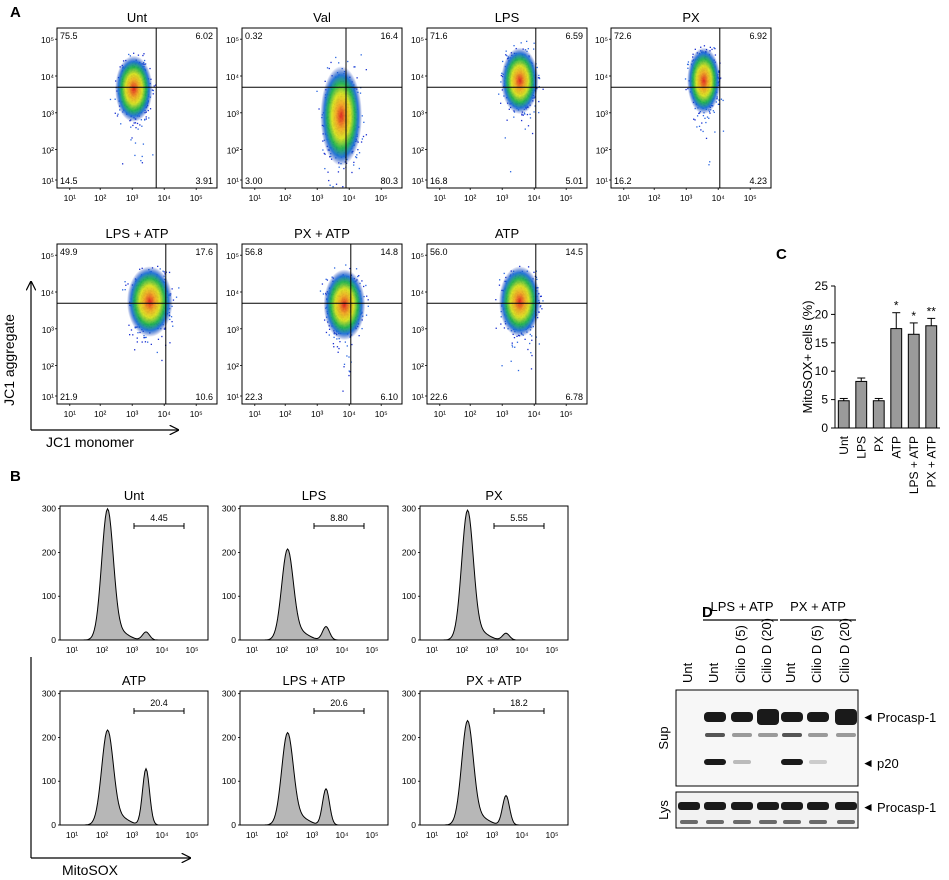  What do you see at coordinates (816, 654) in the screenshot?
I see `blot-lane-label: Cilio D (5)` at bounding box center [816, 654].